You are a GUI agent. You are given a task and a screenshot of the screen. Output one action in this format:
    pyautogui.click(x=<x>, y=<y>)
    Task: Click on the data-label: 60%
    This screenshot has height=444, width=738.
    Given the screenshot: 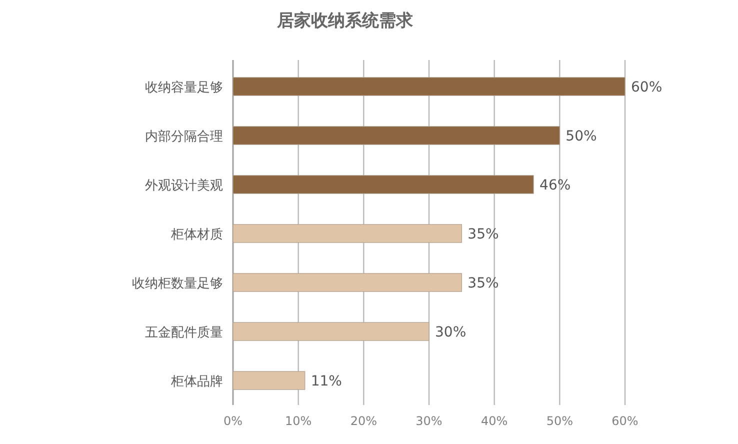 What is the action you would take?
    pyautogui.click(x=646, y=88)
    